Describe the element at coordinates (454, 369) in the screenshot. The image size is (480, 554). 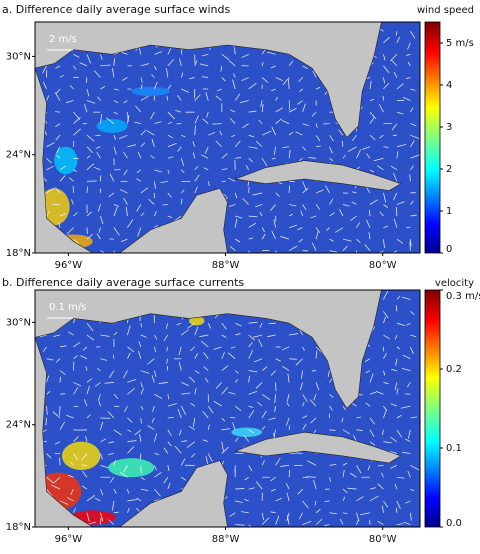
I see `colorbar-tick-label: 0.2` at that location.